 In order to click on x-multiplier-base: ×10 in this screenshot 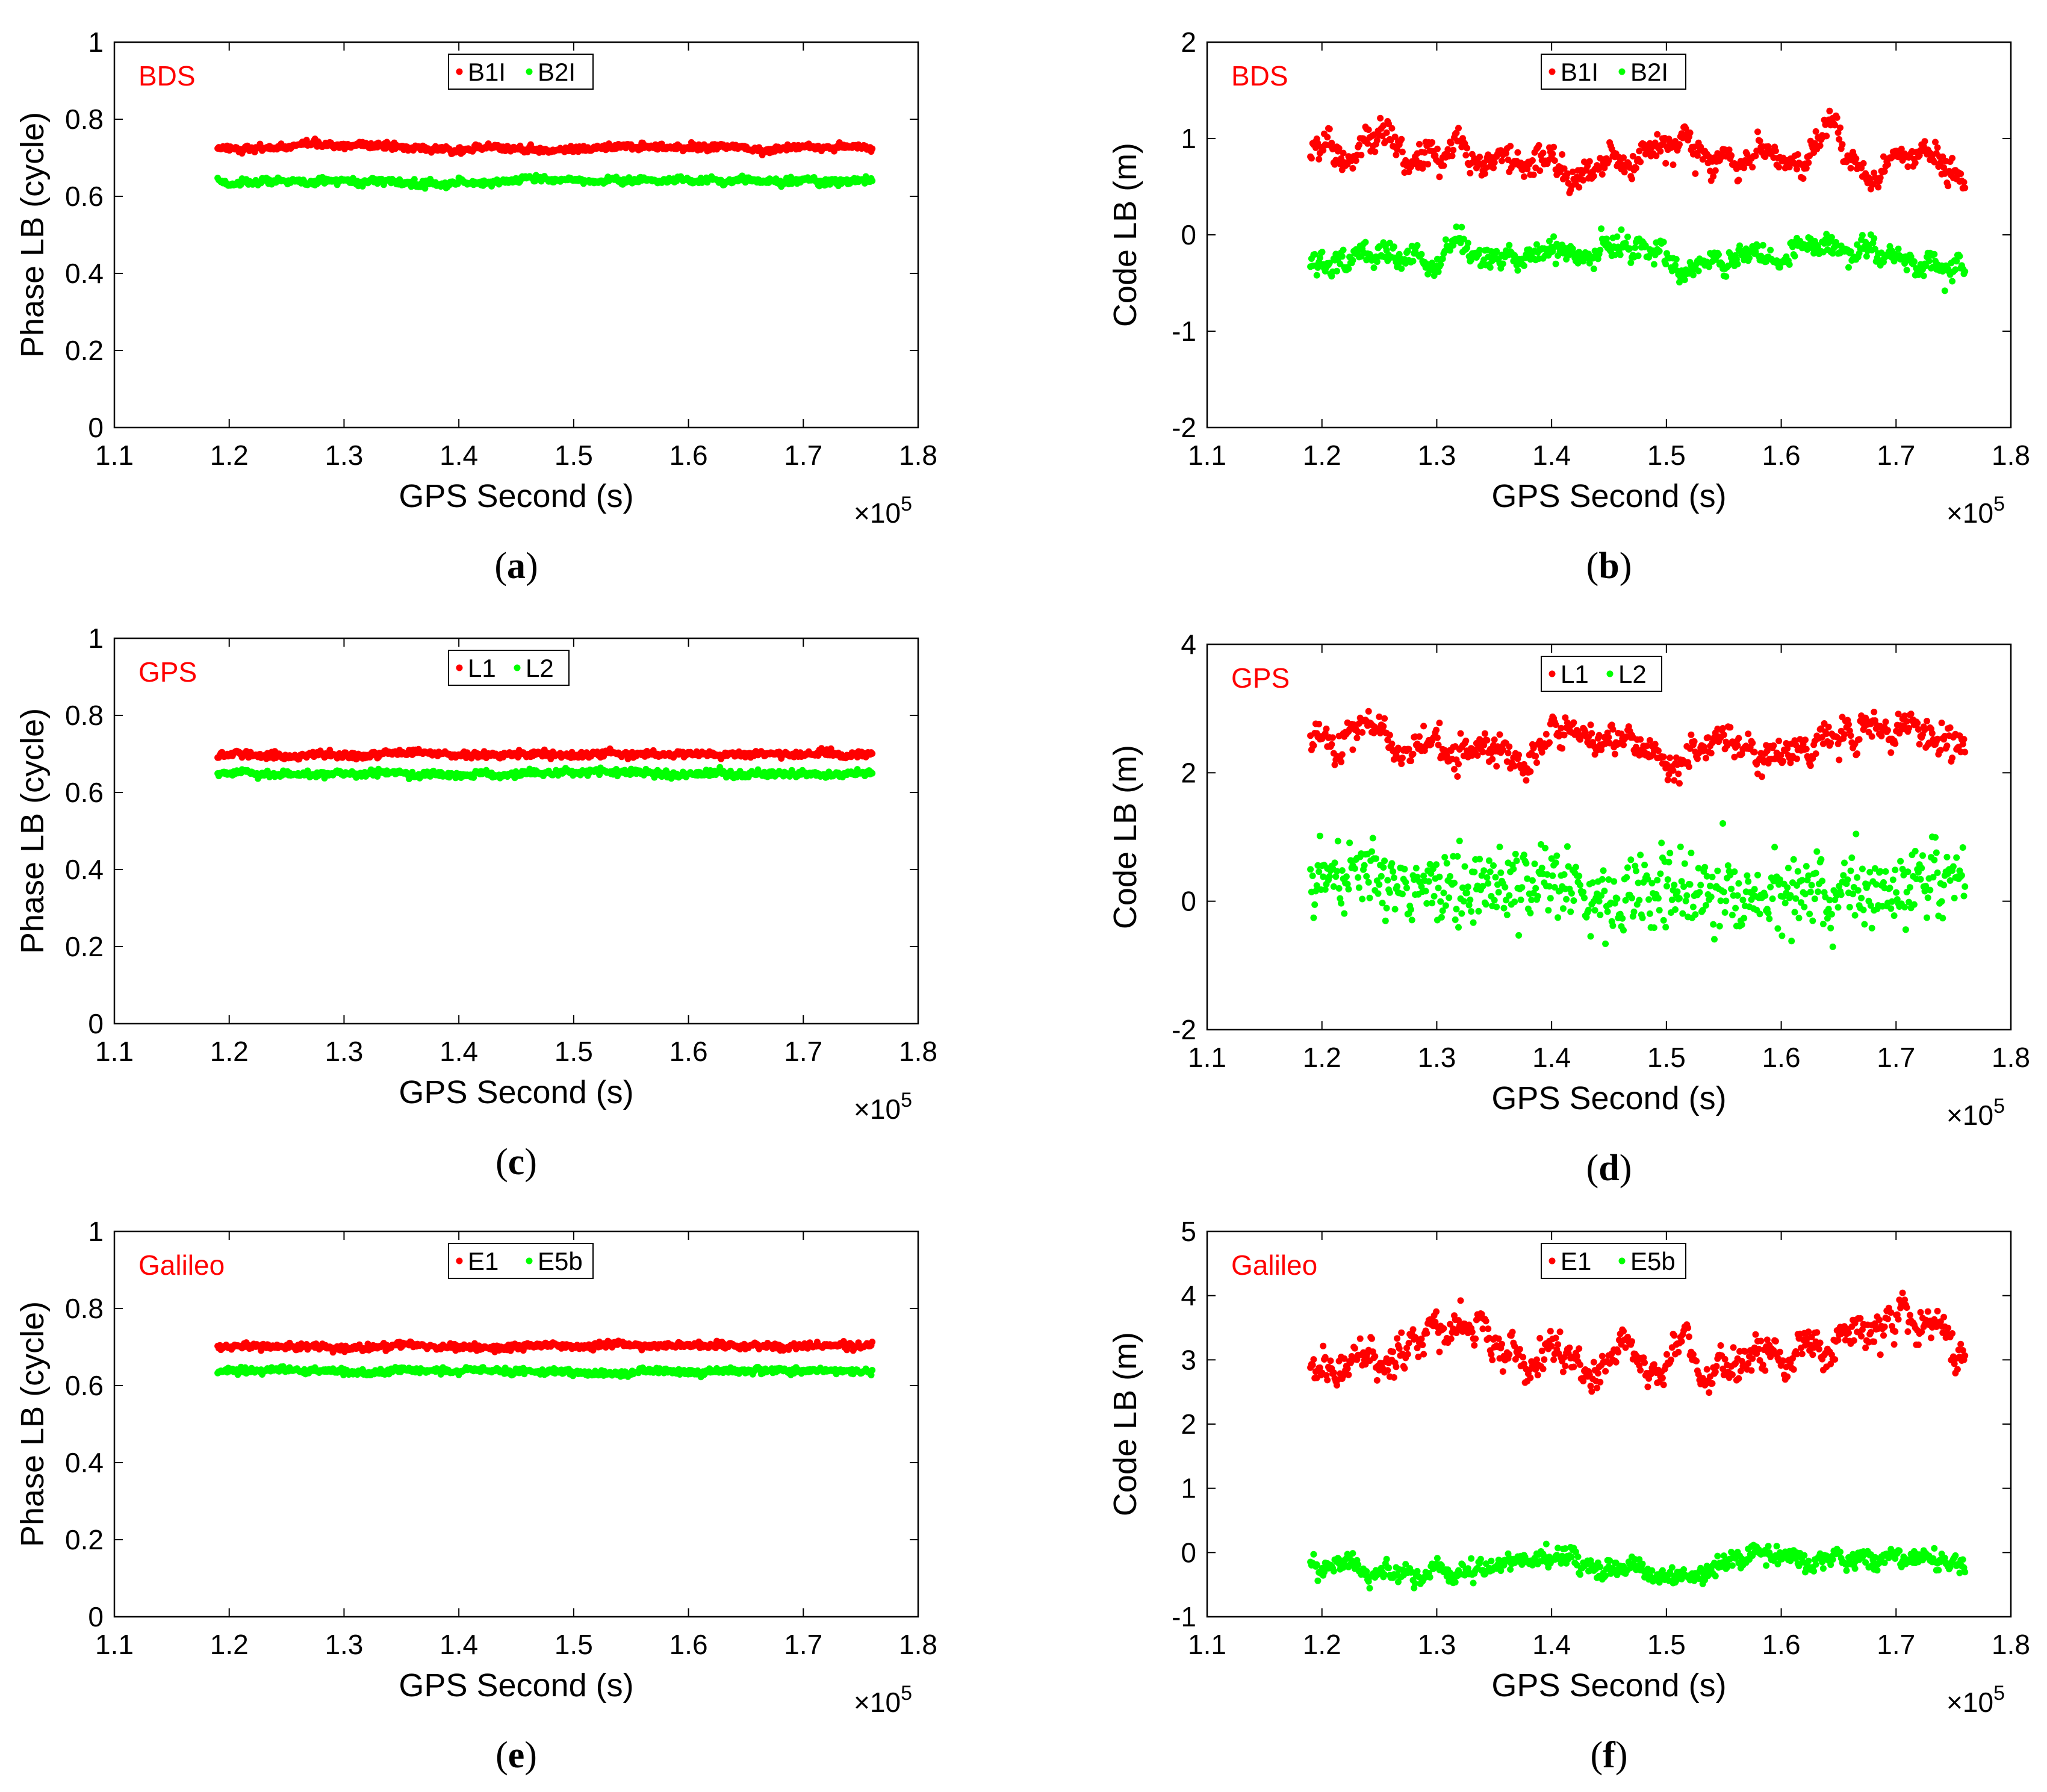, I will do `click(877, 1109)`.